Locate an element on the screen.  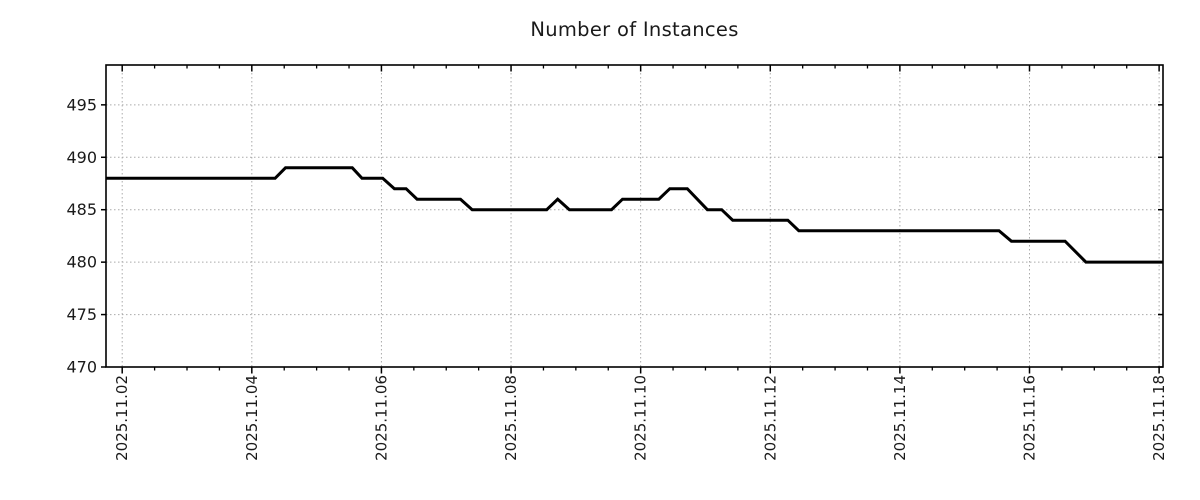
y-tick-label: 475 is located at coordinates (81, 314).